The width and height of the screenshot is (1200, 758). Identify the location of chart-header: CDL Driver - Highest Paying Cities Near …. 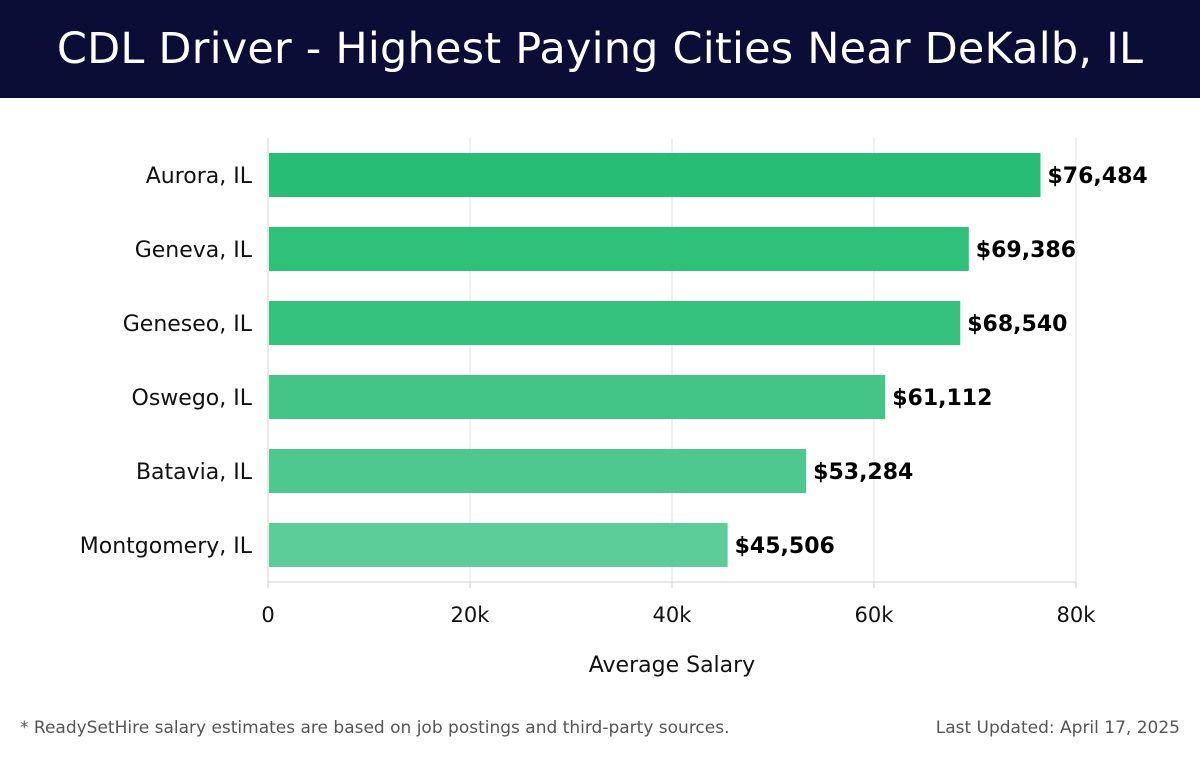
(600, 49).